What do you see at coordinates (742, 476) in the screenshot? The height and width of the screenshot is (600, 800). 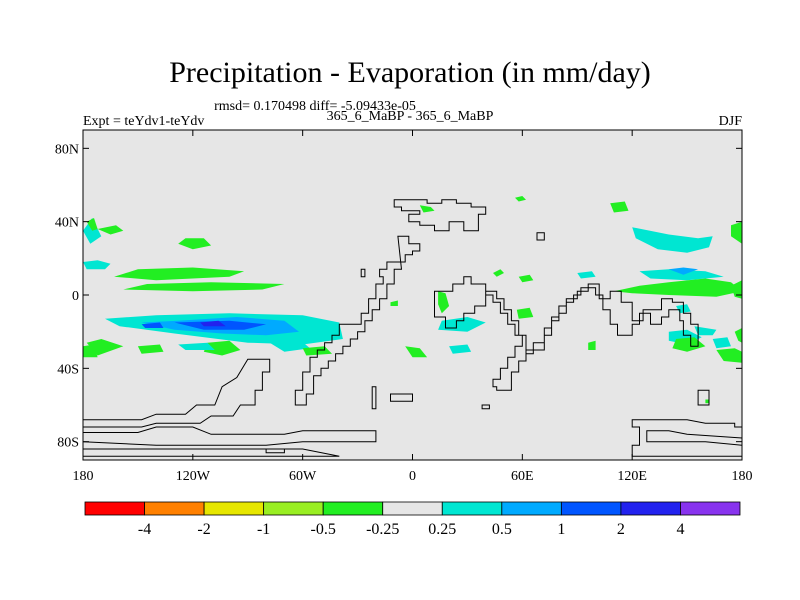 I see `x-tick-label-6: 180` at bounding box center [742, 476].